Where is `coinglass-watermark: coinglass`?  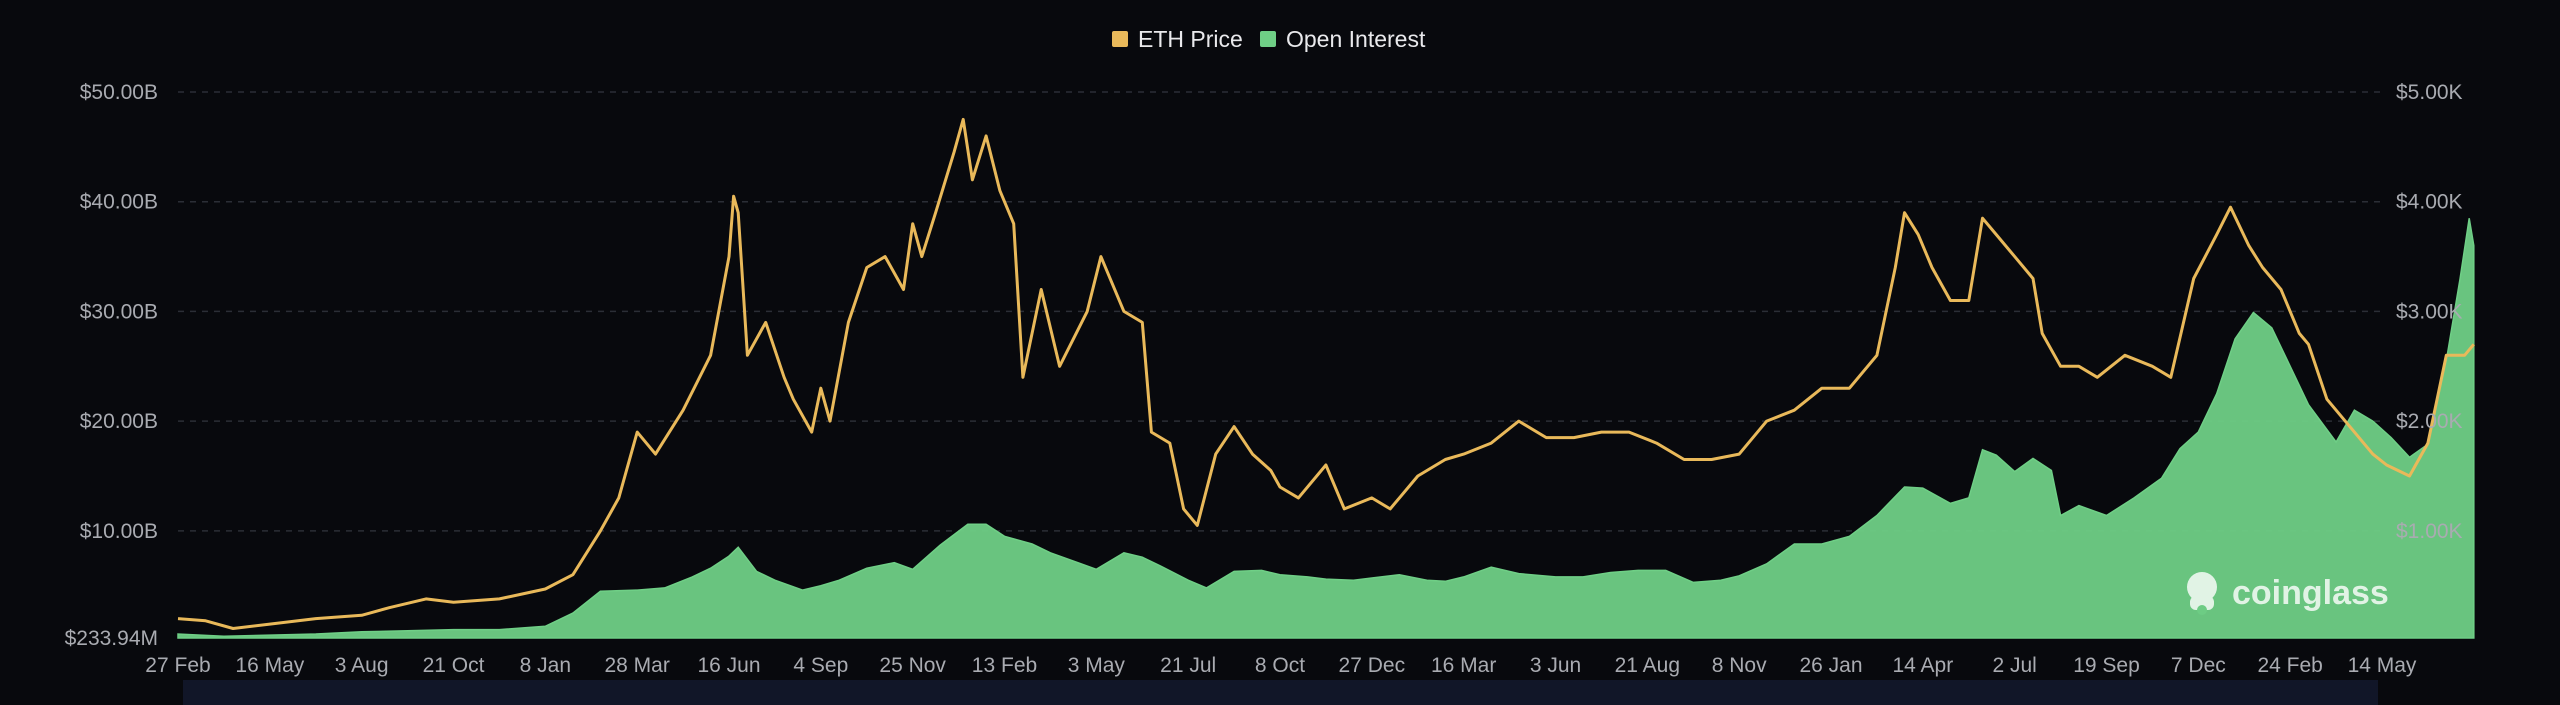
coinglass-watermark: coinglass is located at coordinates (2288, 593).